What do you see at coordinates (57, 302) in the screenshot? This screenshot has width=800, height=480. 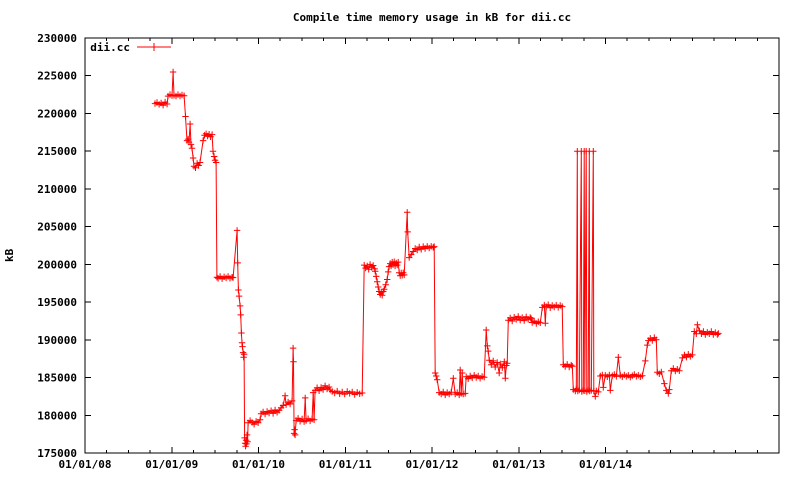 I see `y-tick-label: 195000` at bounding box center [57, 302].